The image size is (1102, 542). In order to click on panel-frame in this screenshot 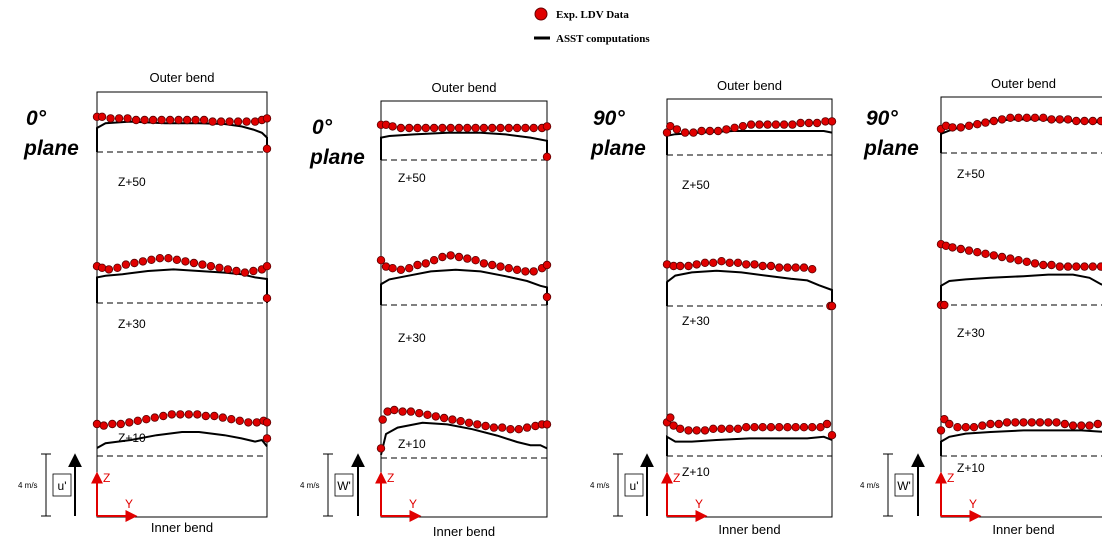, I will do `click(749, 308)`.